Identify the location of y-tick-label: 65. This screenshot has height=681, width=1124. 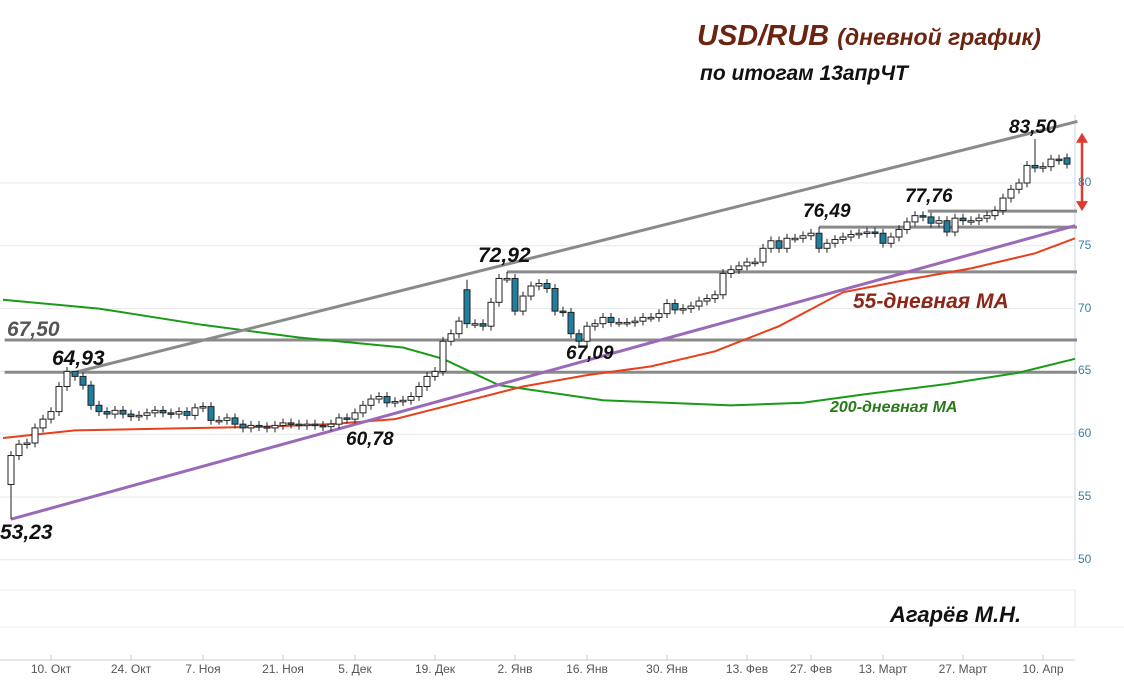
(1085, 370).